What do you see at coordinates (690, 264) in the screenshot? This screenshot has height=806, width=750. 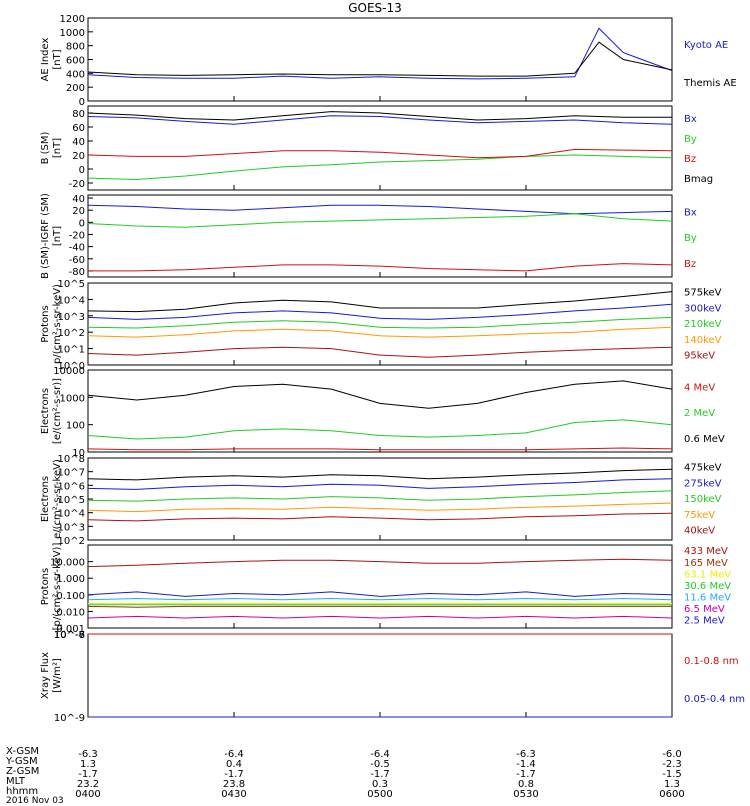 I see `legend-bigrf-2: Bz` at bounding box center [690, 264].